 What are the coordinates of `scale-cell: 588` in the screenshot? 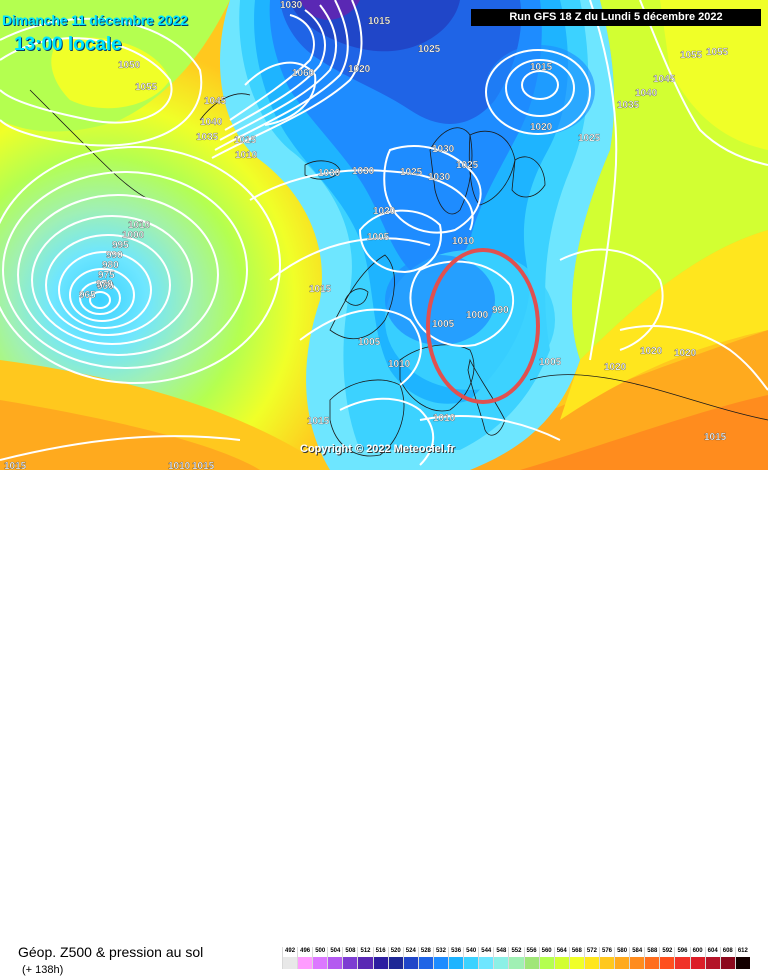 It's located at (652, 958).